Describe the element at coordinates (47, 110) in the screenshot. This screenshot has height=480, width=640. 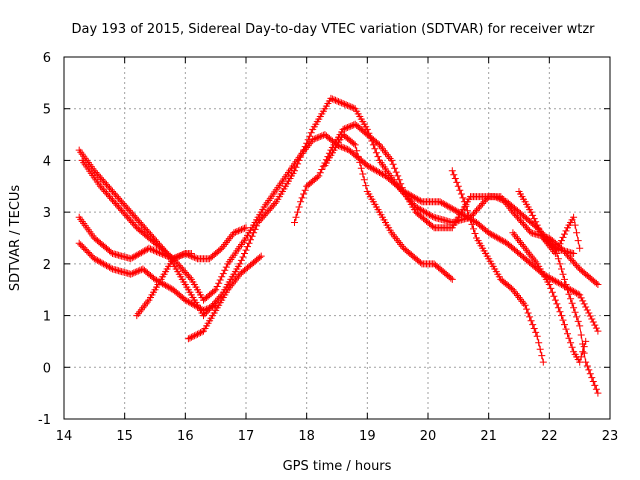
I see `y-tick-label: 5` at that location.